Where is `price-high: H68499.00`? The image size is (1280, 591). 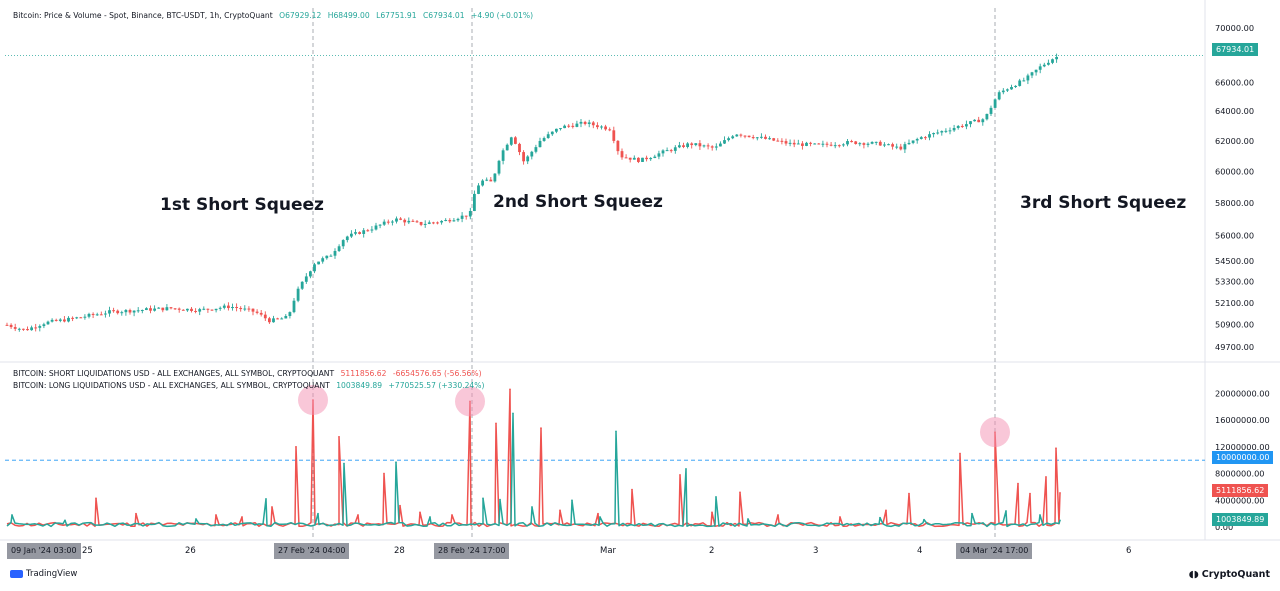
price-high: H68499.00 is located at coordinates (348, 15).